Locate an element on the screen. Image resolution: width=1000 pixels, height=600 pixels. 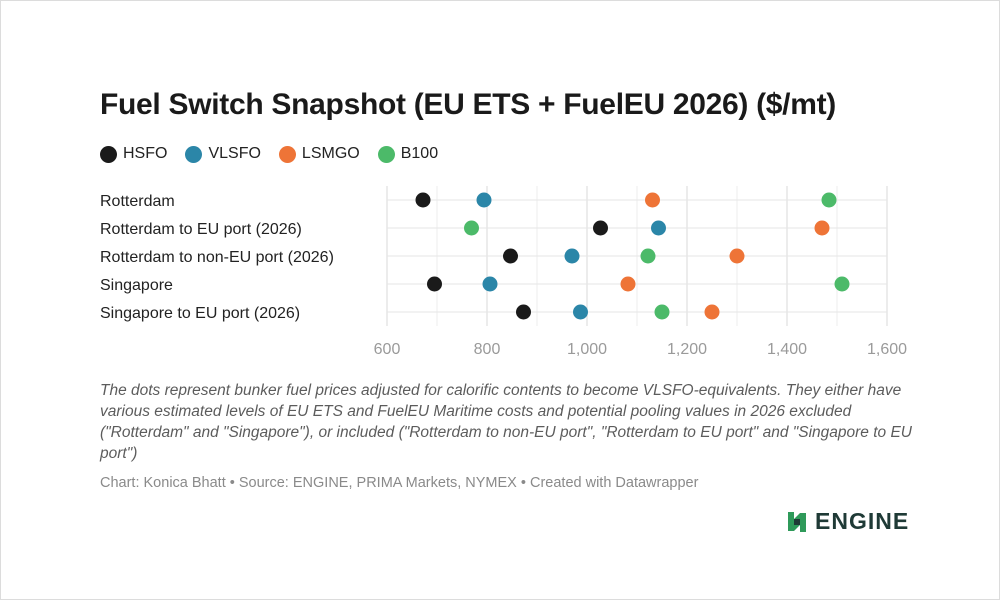
legend-label: B100 is located at coordinates (419, 153).